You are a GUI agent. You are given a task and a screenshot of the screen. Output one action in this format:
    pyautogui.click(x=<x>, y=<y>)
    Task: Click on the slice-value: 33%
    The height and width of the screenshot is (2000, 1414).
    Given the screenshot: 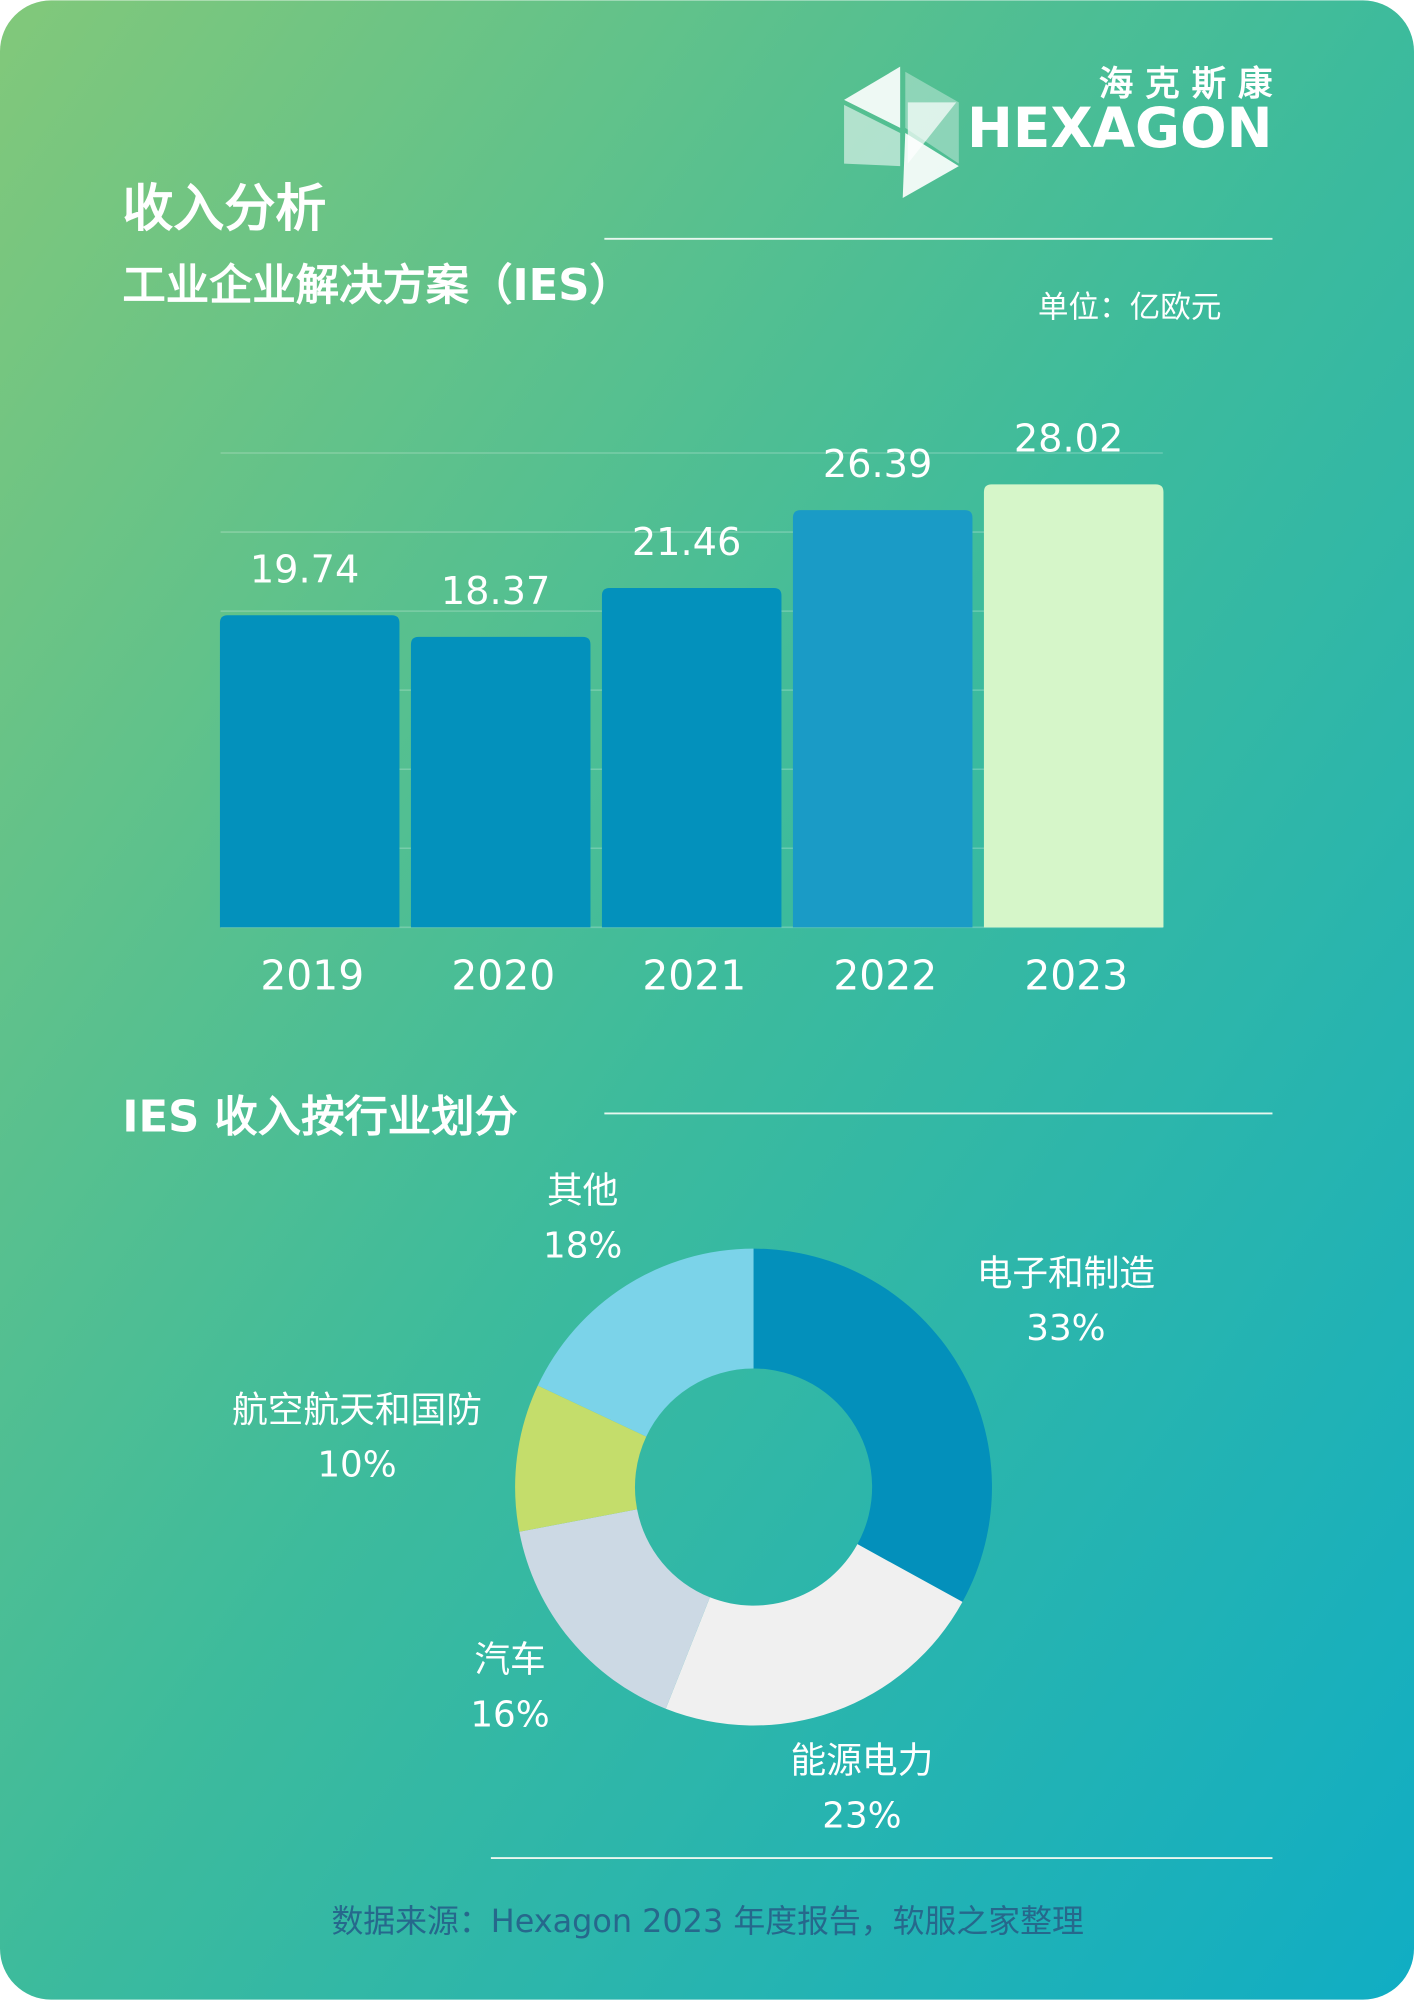 What is the action you would take?
    pyautogui.click(x=1065, y=1328)
    